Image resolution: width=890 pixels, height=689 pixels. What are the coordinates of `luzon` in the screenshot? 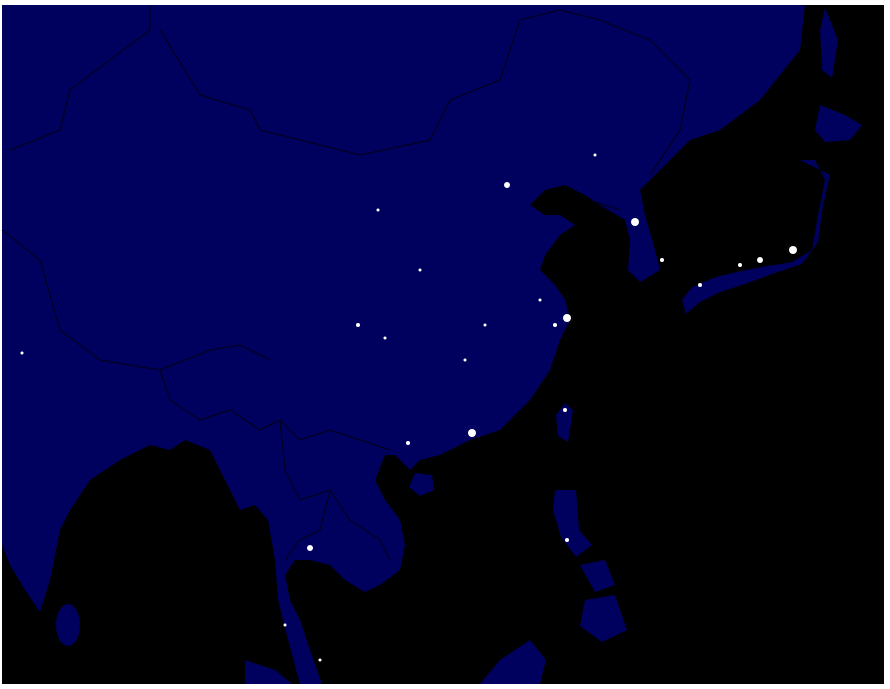 It's located at (572, 523).